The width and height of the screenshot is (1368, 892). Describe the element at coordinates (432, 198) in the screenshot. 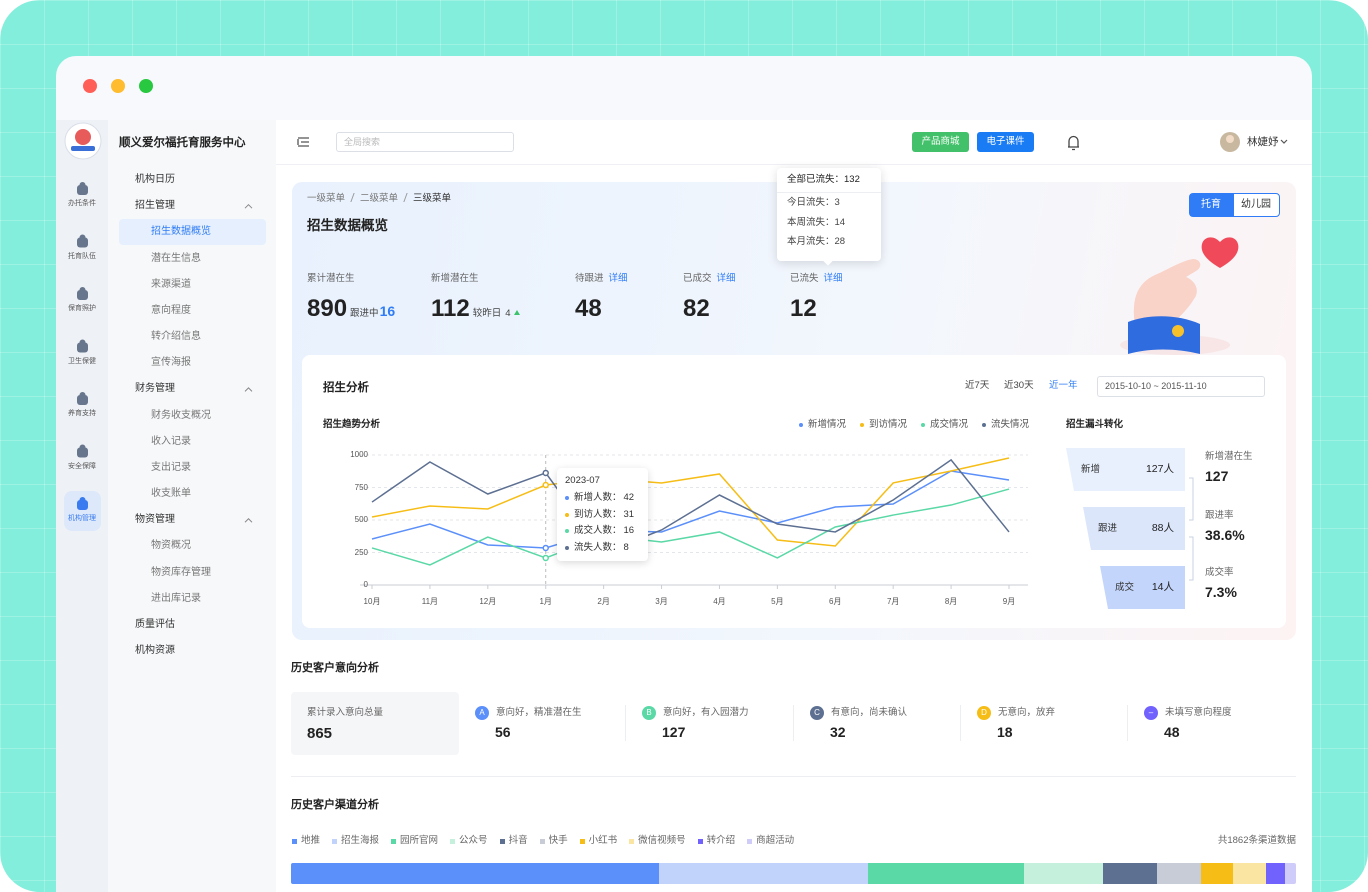

I see `breadcrumb-item: 三级菜单` at that location.